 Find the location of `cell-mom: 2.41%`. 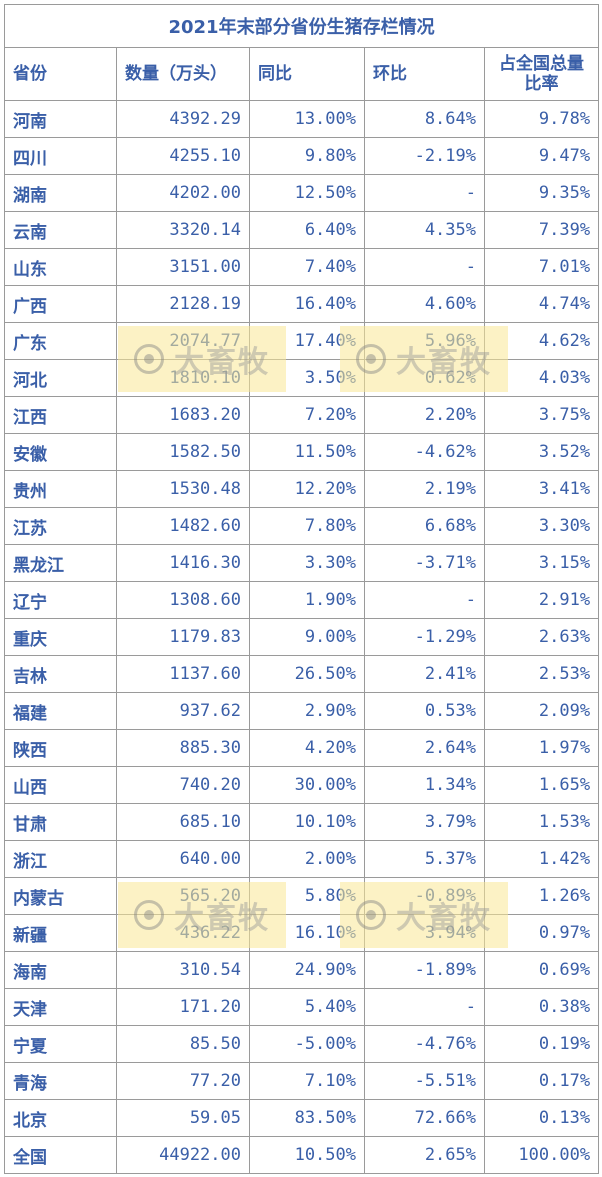

cell-mom: 2.41% is located at coordinates (424, 674).